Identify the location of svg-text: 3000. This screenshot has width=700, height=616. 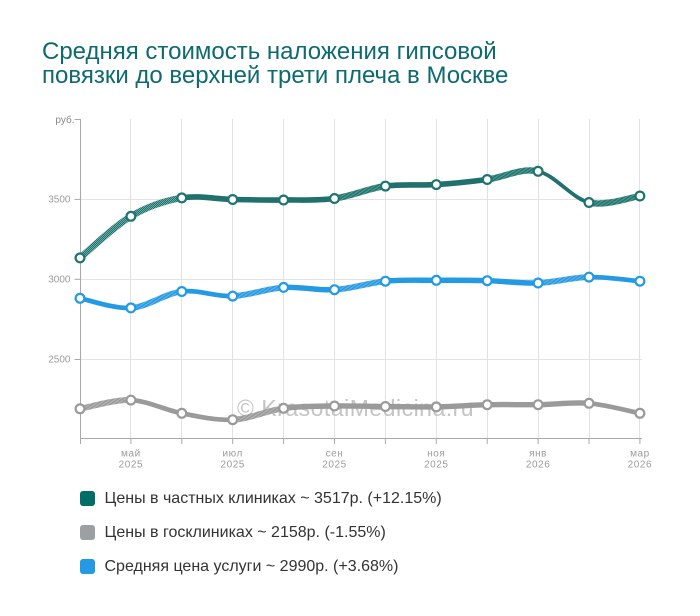
(59, 280).